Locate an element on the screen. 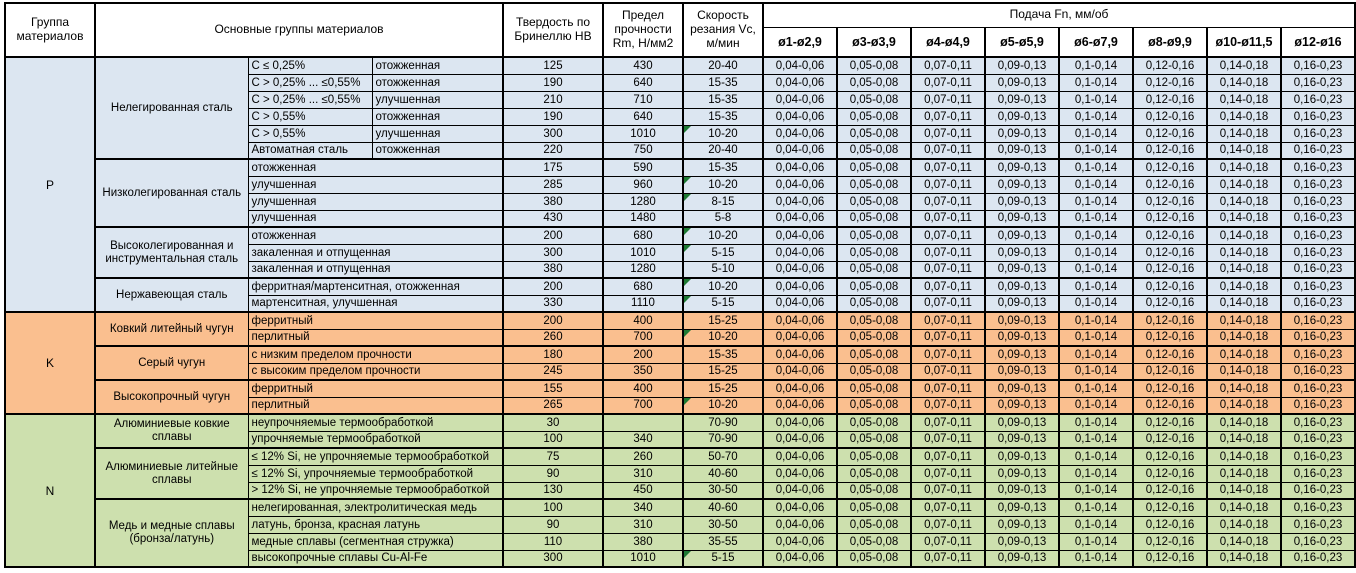  material-detail-cell: мартенситная, улучшенная is located at coordinates (375, 303).